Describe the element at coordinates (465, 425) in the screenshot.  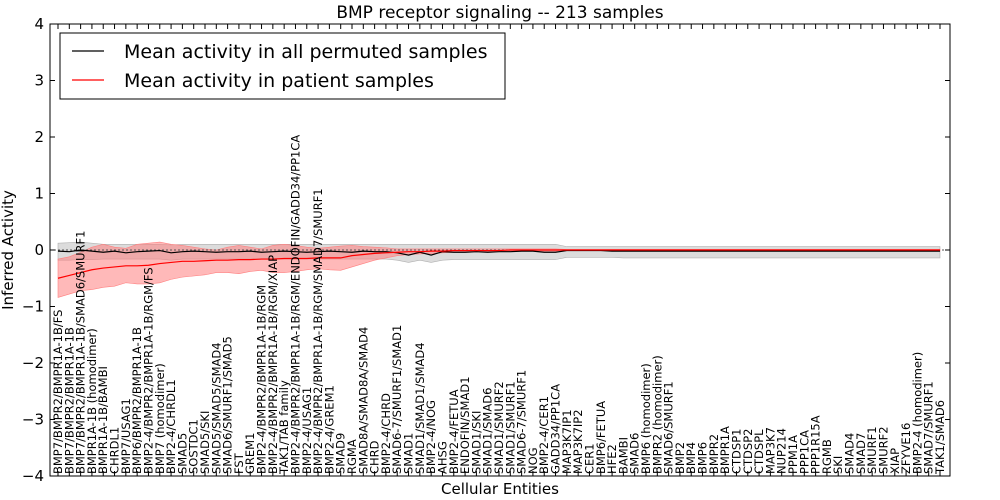
I see `entity-label: ENDOFIN/SMAD1` at that location.